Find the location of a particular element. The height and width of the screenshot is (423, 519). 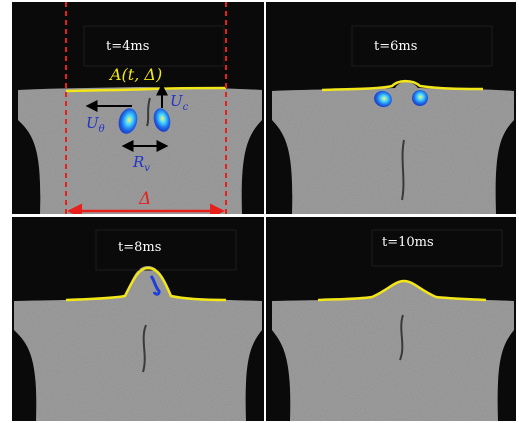

vortex-radius-label: Rv is located at coordinates (141, 163).